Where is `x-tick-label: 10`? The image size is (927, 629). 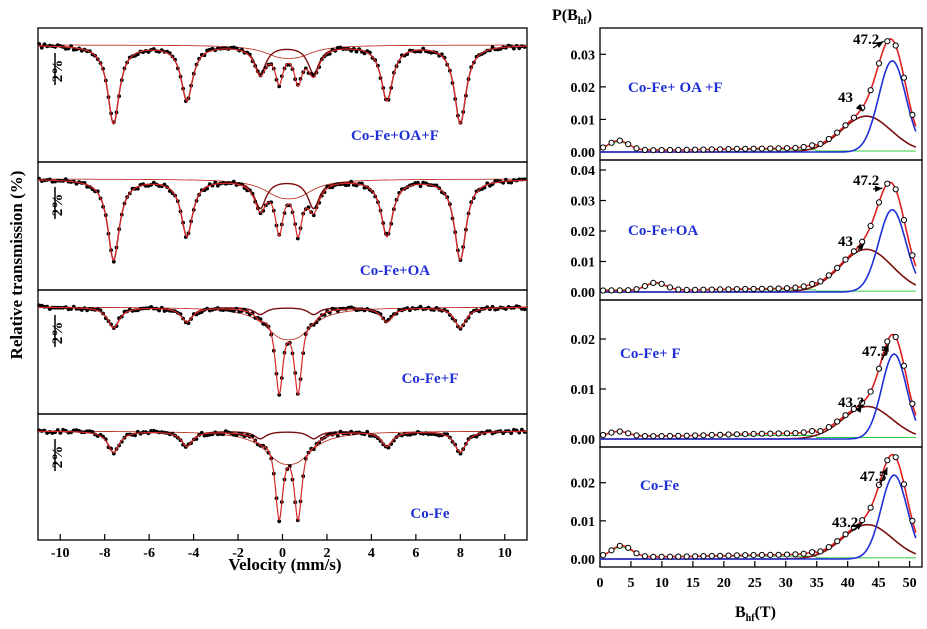 x-tick-label: 10 is located at coordinates (662, 583).